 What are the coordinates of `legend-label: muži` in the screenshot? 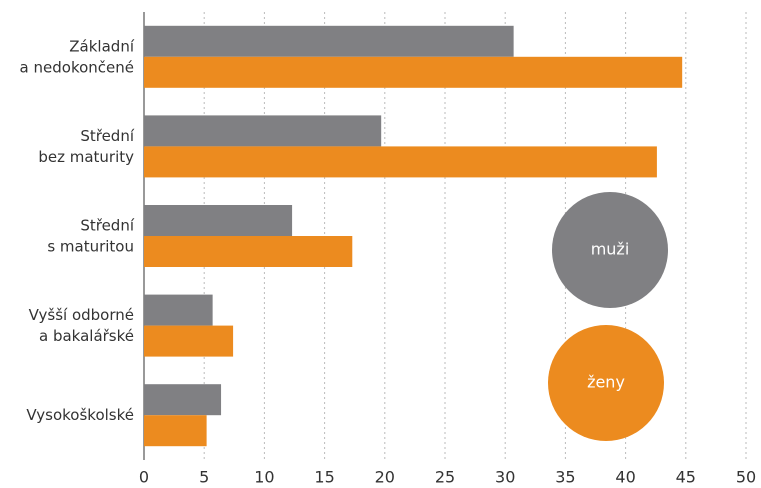 It's located at (610, 249).